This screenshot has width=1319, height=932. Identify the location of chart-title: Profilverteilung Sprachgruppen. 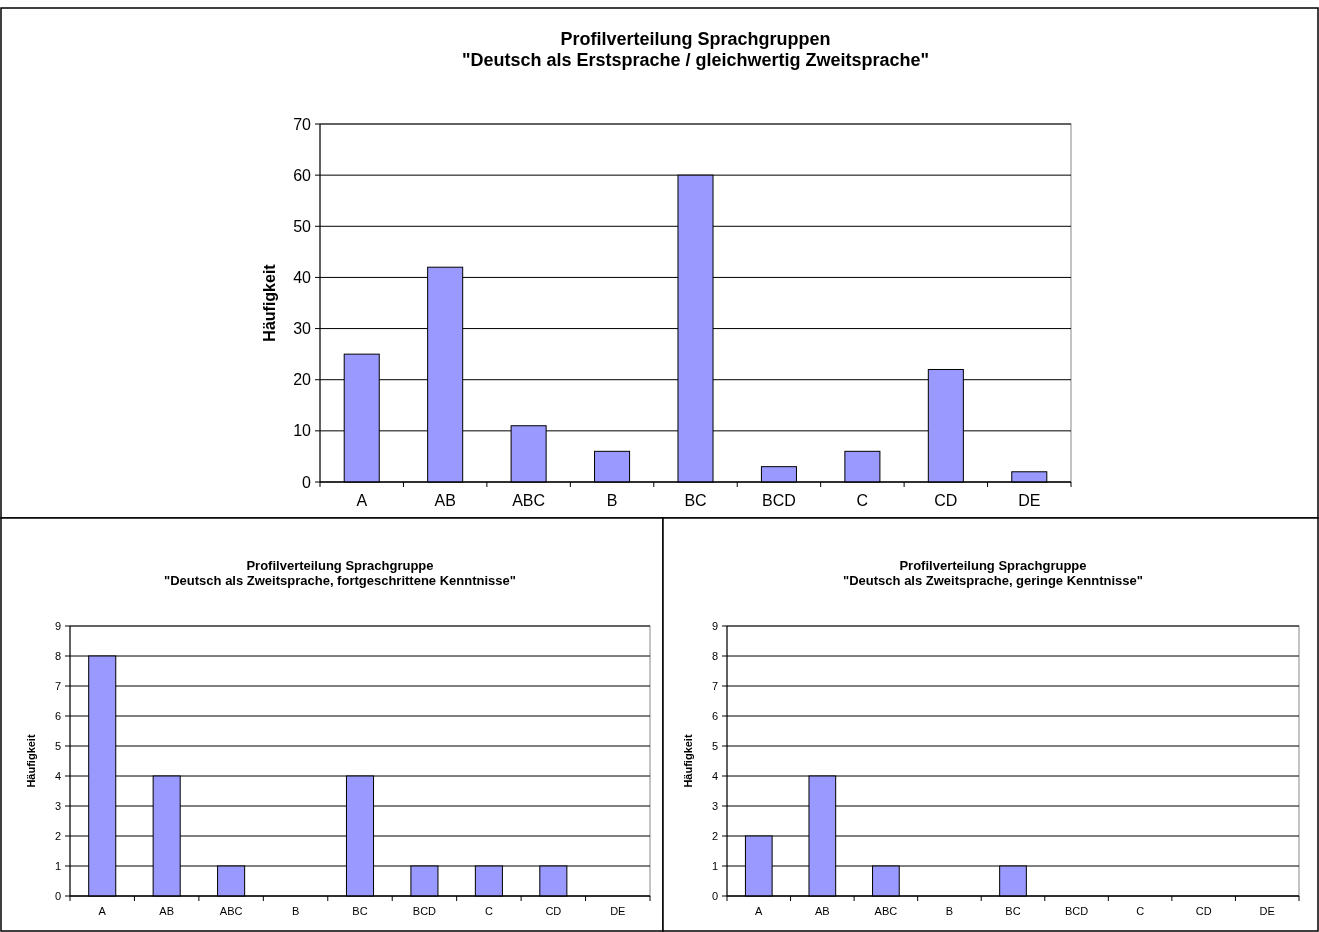
(695, 39).